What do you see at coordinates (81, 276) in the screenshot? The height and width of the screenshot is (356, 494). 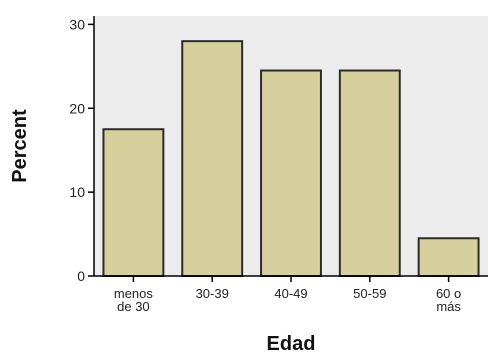 I see `y-tick-label: 0` at bounding box center [81, 276].